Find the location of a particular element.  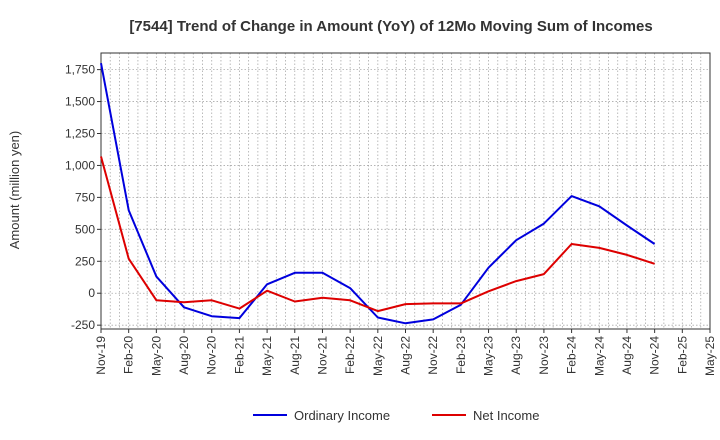

x-tick-label: Feb-22 is located at coordinates (350, 355).